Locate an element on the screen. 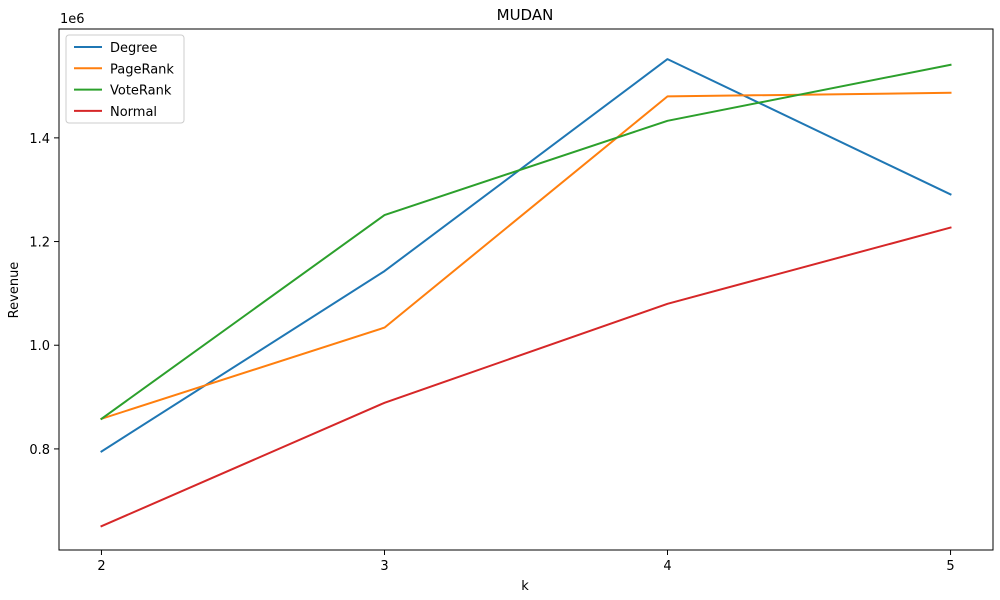 The width and height of the screenshot is (1000, 600). x-tick-label: 5 is located at coordinates (950, 566).